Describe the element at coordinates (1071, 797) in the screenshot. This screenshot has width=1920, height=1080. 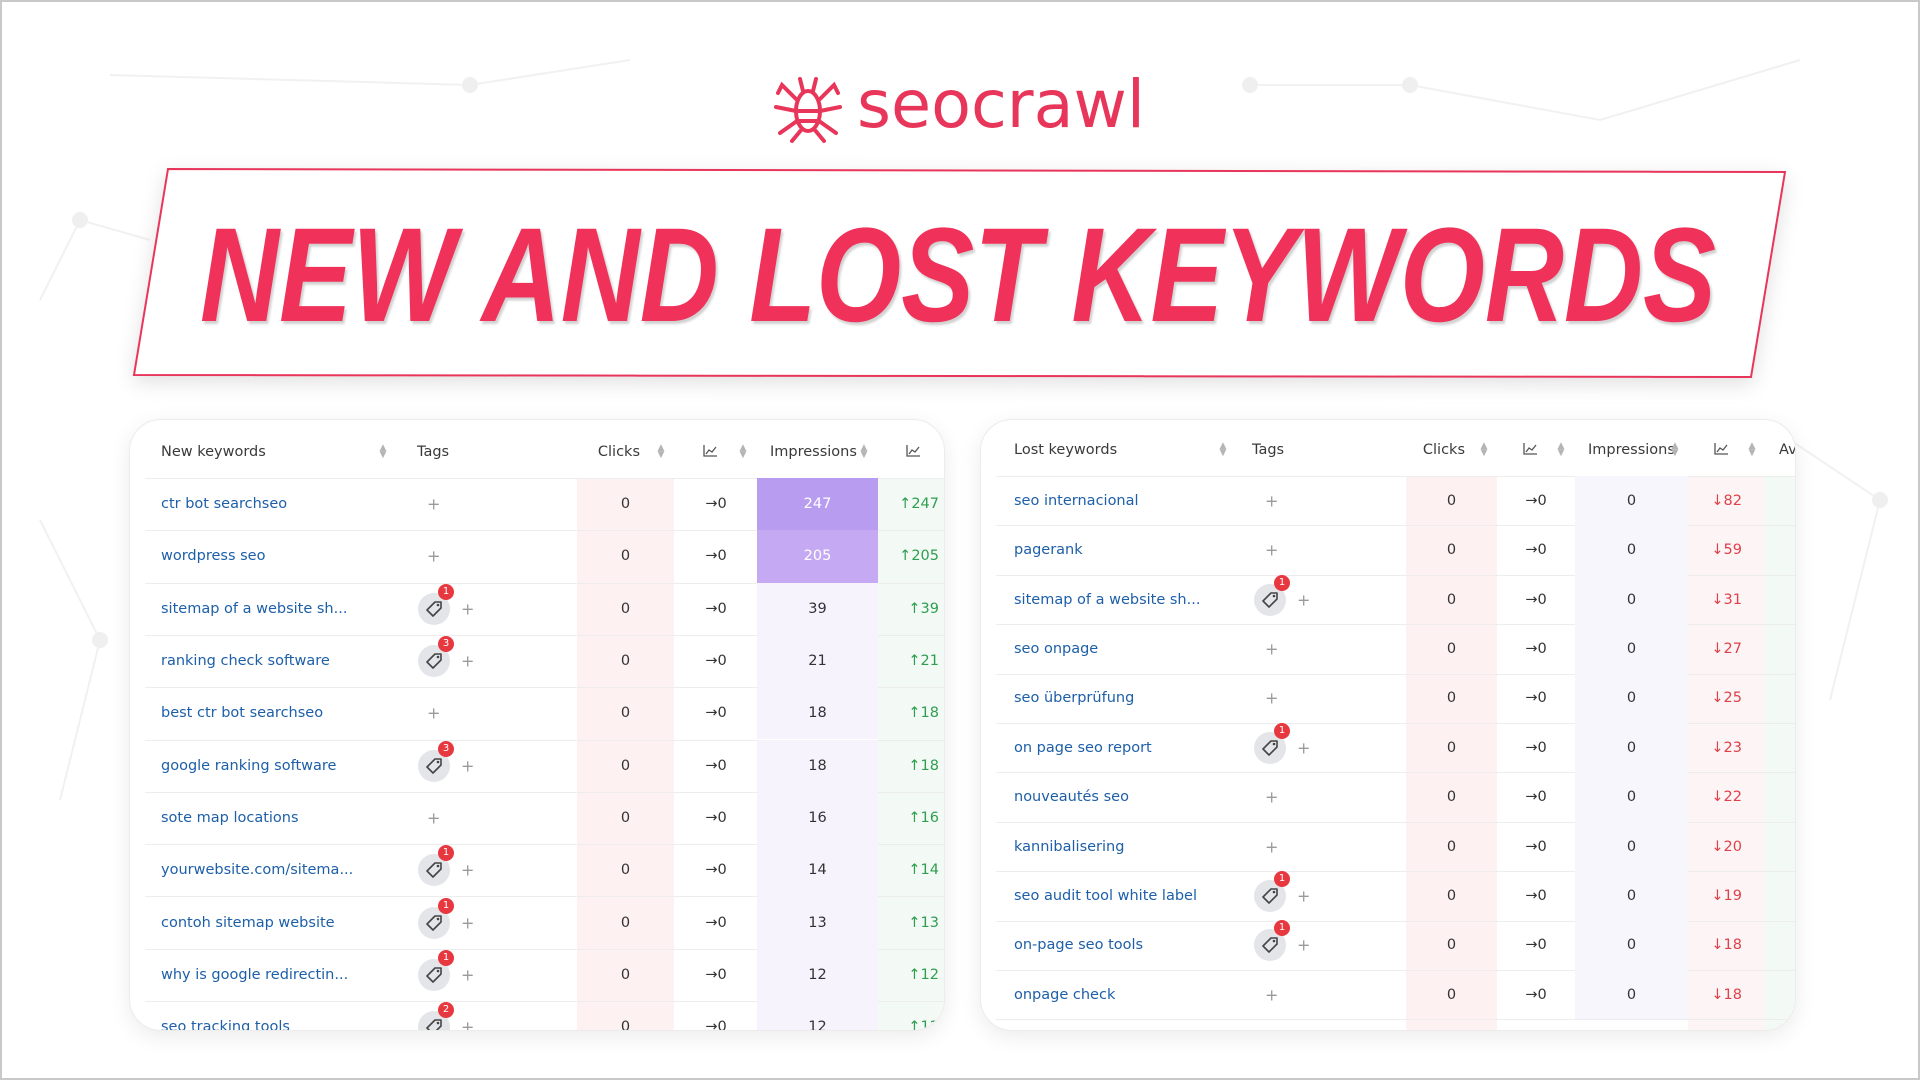
I see `keyword-link: nouveautés seo` at that location.